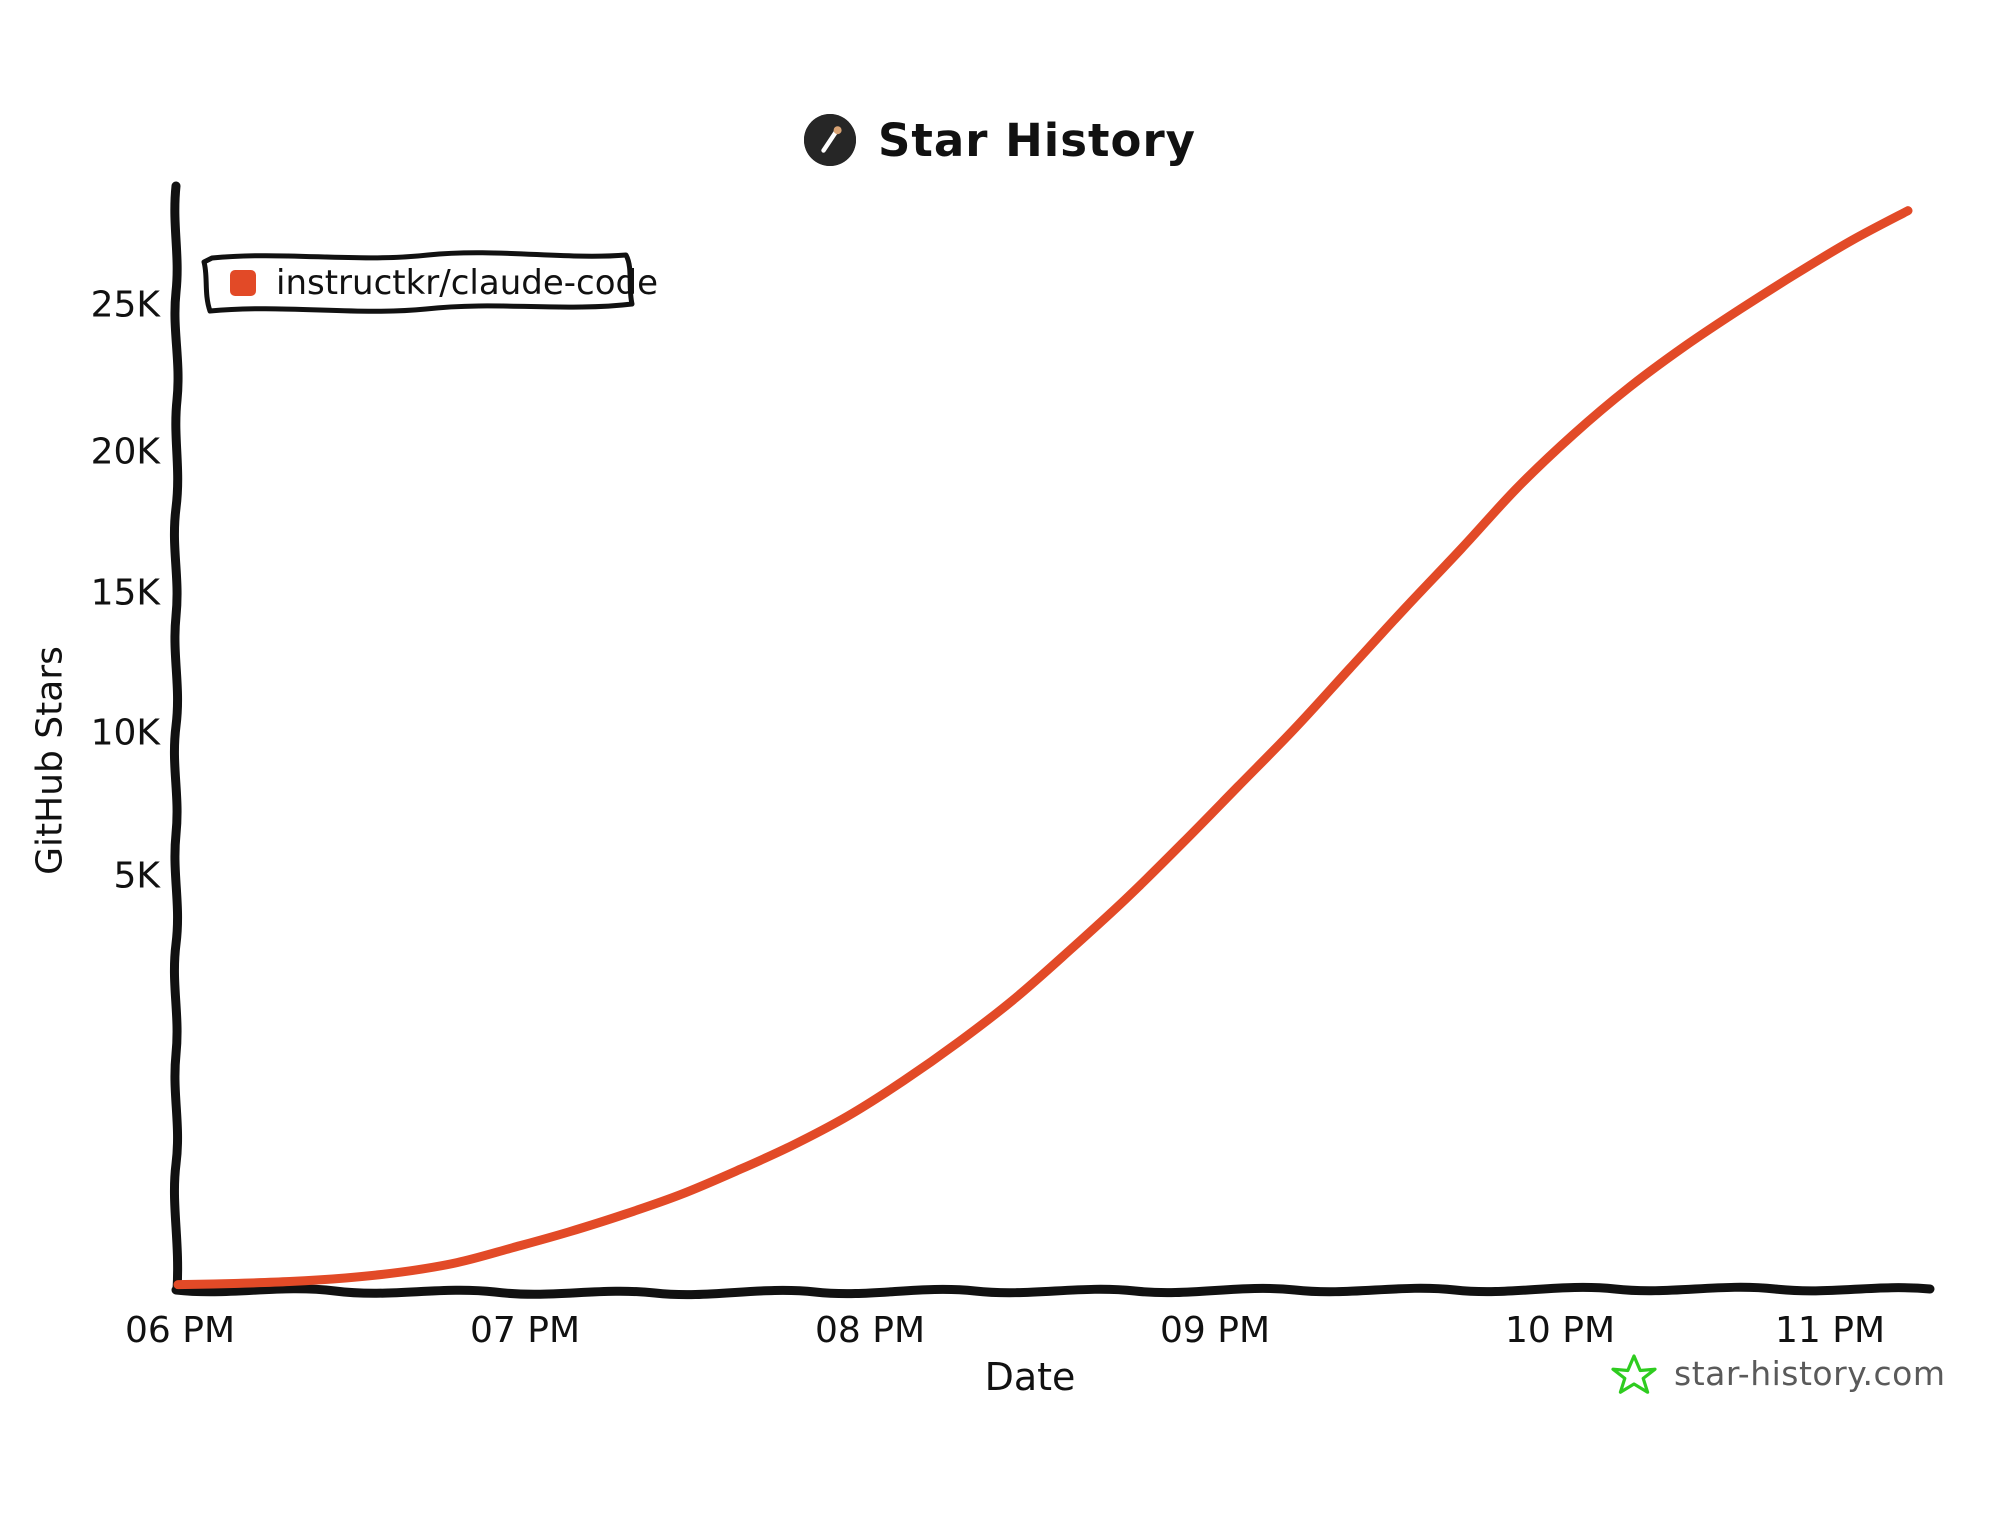 The width and height of the screenshot is (2000, 1533). I want to click on x-tick-09pm: 09 PM, so click(1215, 1330).